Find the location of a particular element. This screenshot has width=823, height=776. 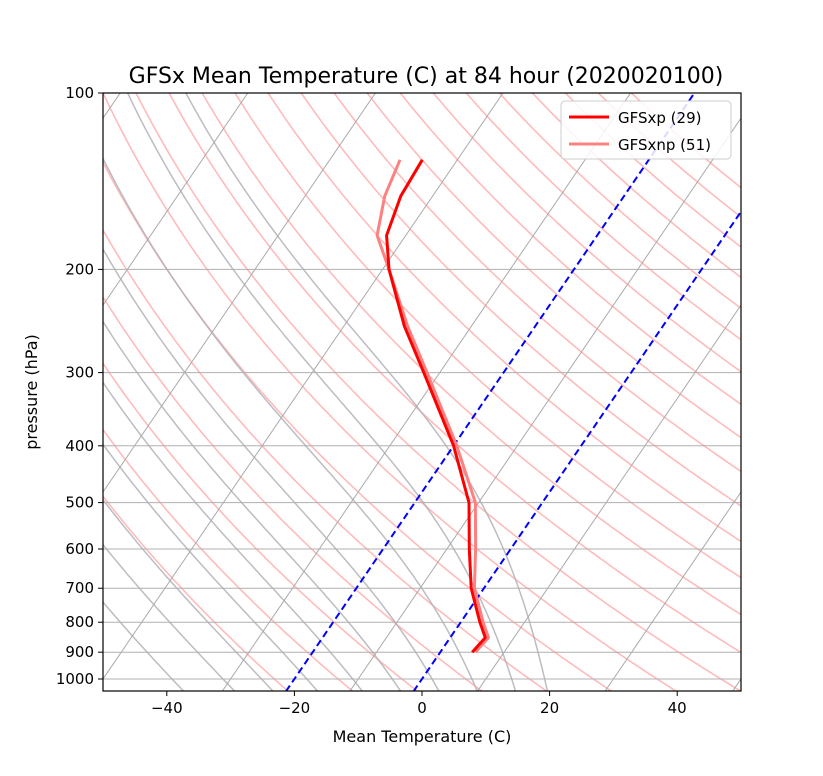

x-tick-label: 20 is located at coordinates (549, 708).